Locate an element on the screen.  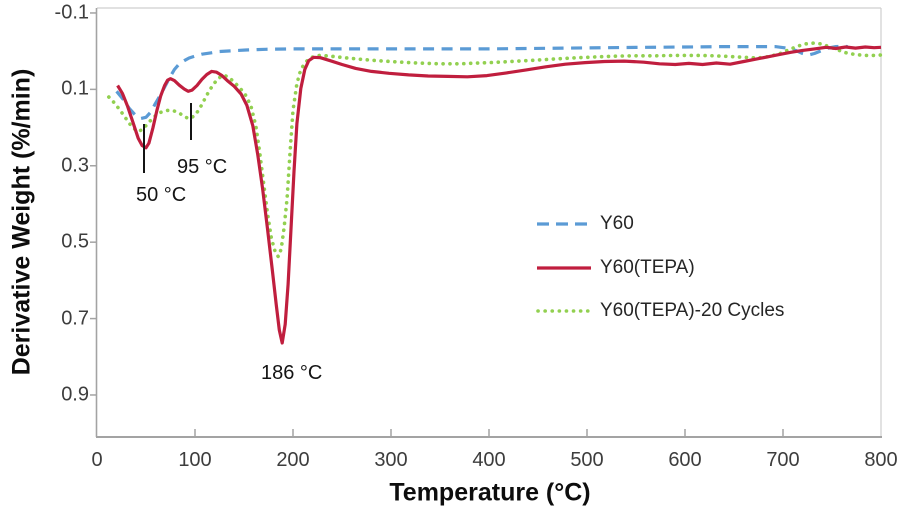
y-tick-label-0.7: 0.7 is located at coordinates (75, 318).